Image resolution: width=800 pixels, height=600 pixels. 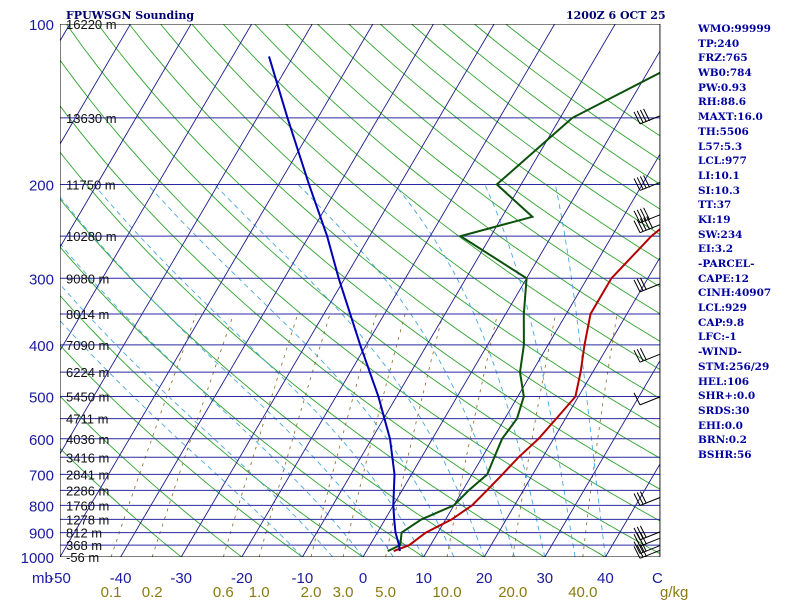 I want to click on height-label: 3416 m, so click(x=87, y=457).